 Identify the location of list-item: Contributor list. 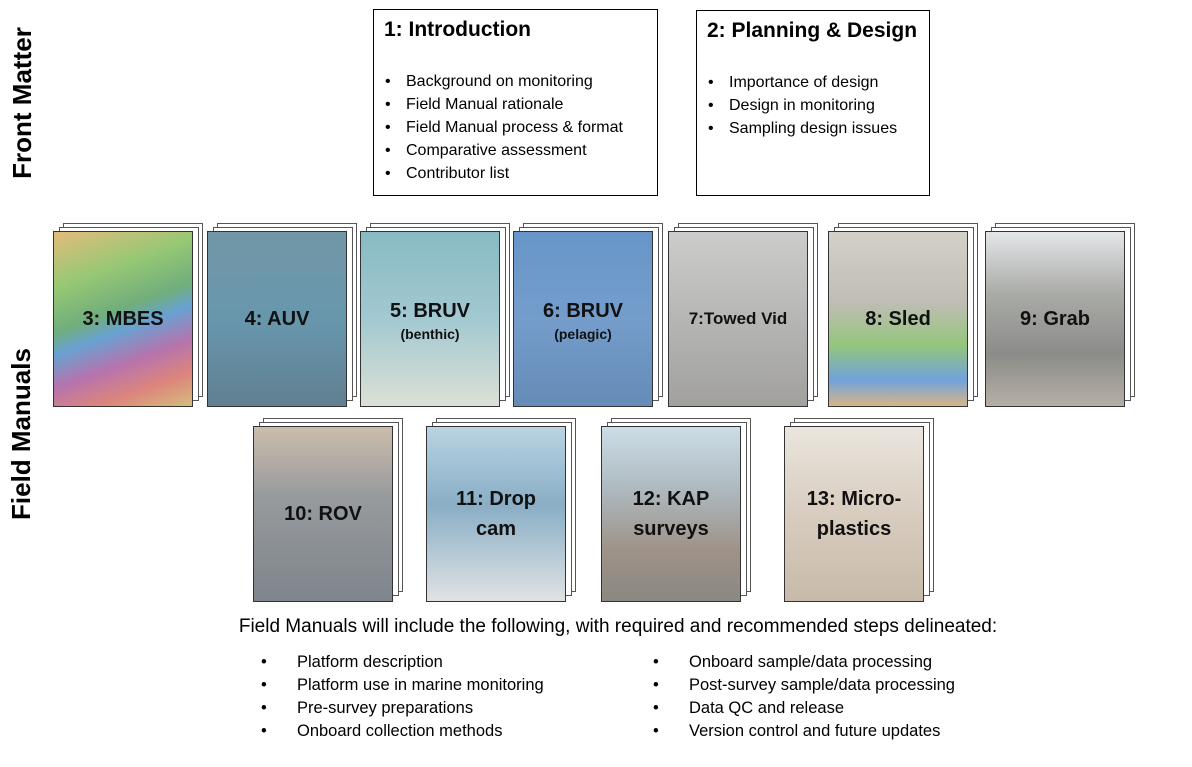
(516, 173).